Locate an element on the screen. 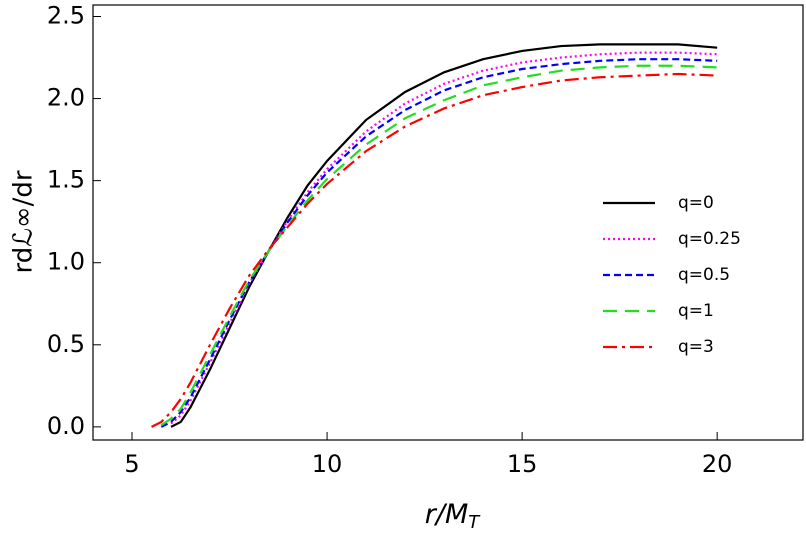  legend-label: q=1 is located at coordinates (696, 311).